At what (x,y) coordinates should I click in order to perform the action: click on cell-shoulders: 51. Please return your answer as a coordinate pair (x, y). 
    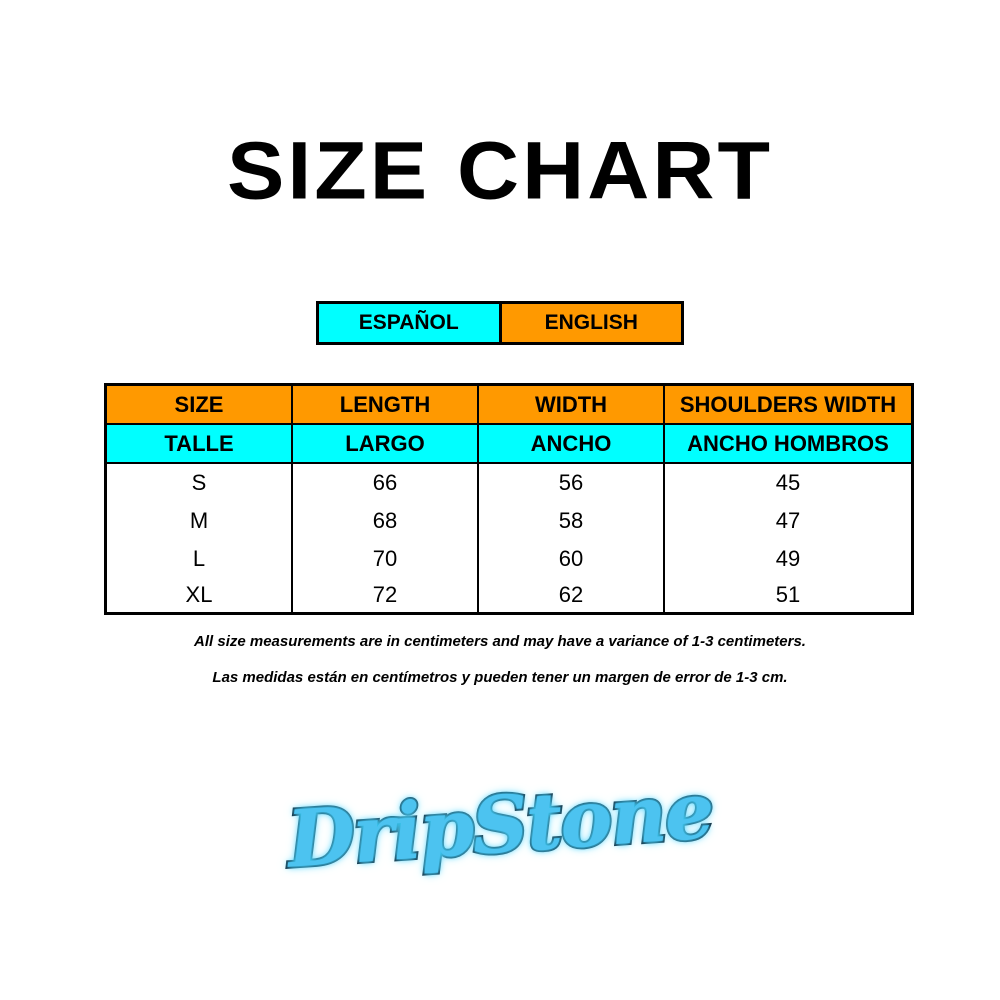
    Looking at the image, I should click on (788, 596).